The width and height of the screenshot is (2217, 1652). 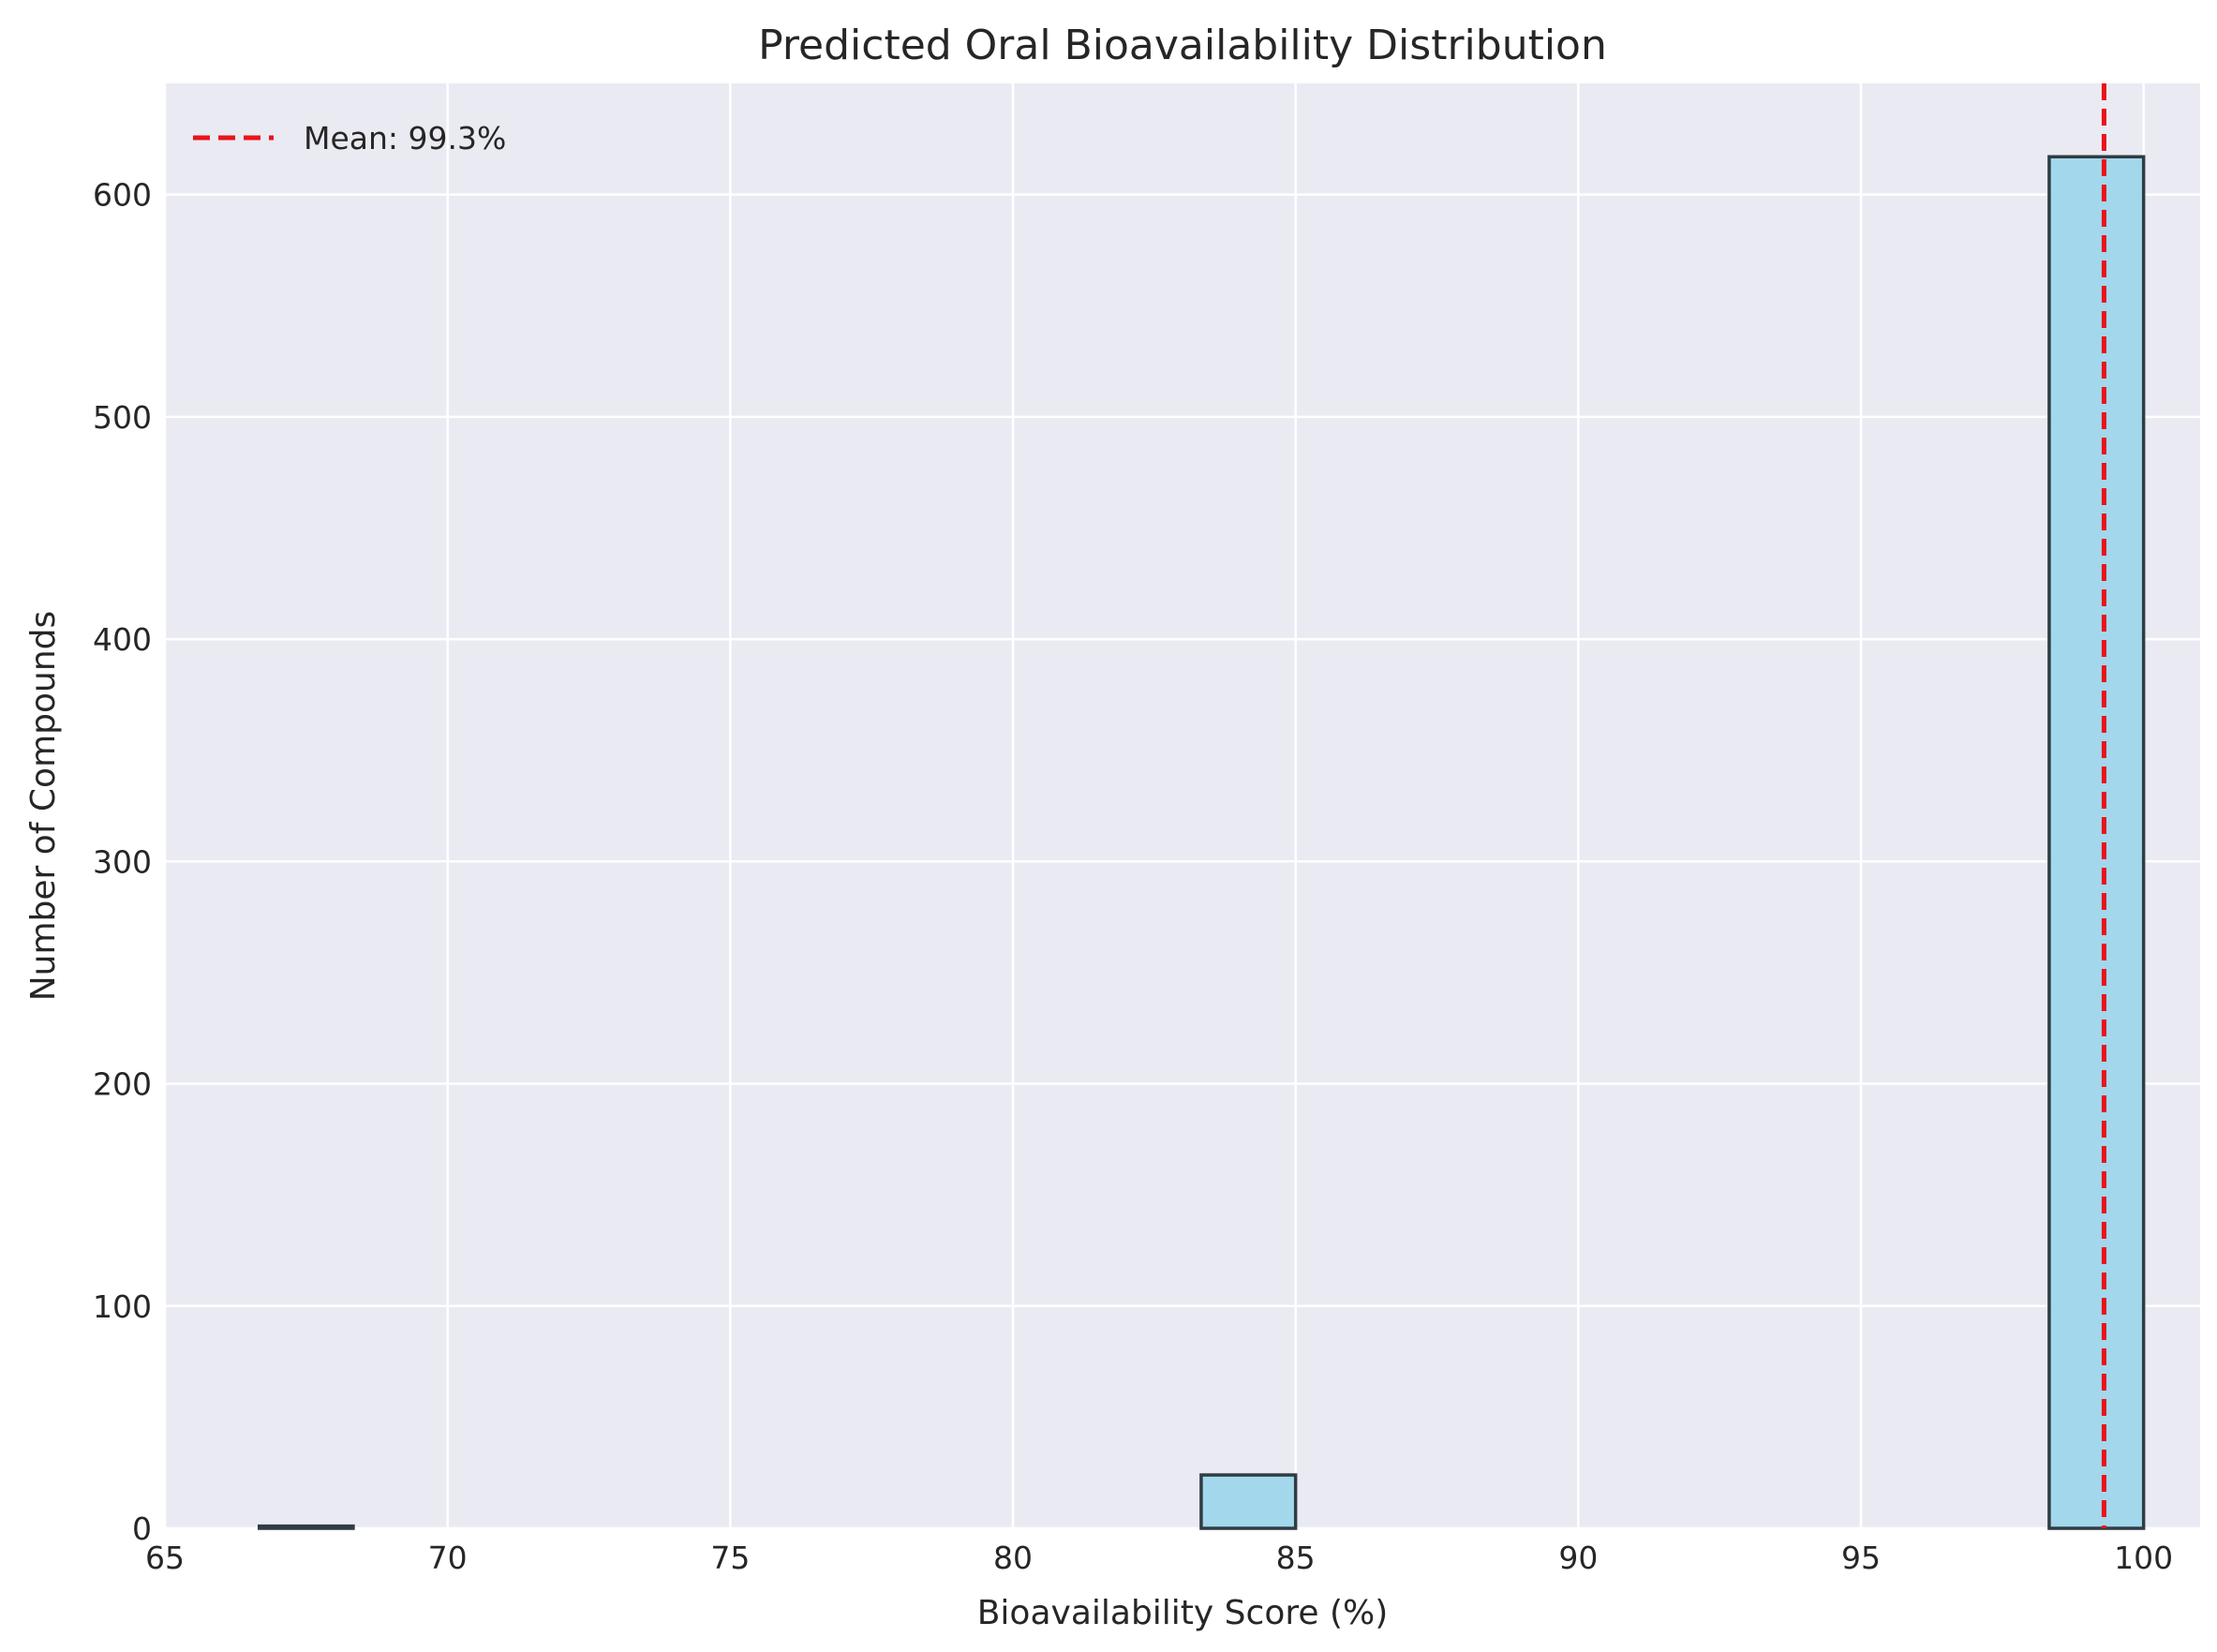 What do you see at coordinates (122, 639) in the screenshot?
I see `y-tick-label: 400` at bounding box center [122, 639].